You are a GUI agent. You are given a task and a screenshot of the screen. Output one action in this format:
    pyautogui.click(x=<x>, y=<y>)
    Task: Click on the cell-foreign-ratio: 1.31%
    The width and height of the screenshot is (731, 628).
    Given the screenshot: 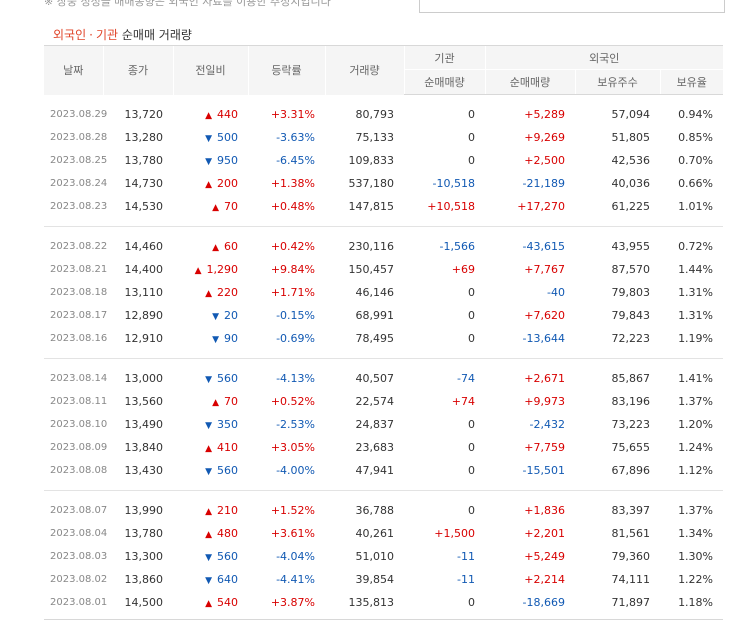 What is the action you would take?
    pyautogui.click(x=696, y=292)
    